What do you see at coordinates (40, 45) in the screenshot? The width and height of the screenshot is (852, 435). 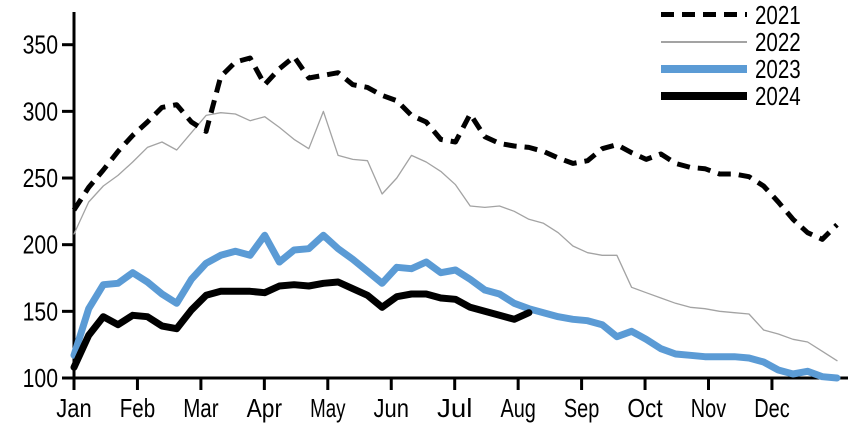 I see `y-tick-label: 350` at bounding box center [40, 45].